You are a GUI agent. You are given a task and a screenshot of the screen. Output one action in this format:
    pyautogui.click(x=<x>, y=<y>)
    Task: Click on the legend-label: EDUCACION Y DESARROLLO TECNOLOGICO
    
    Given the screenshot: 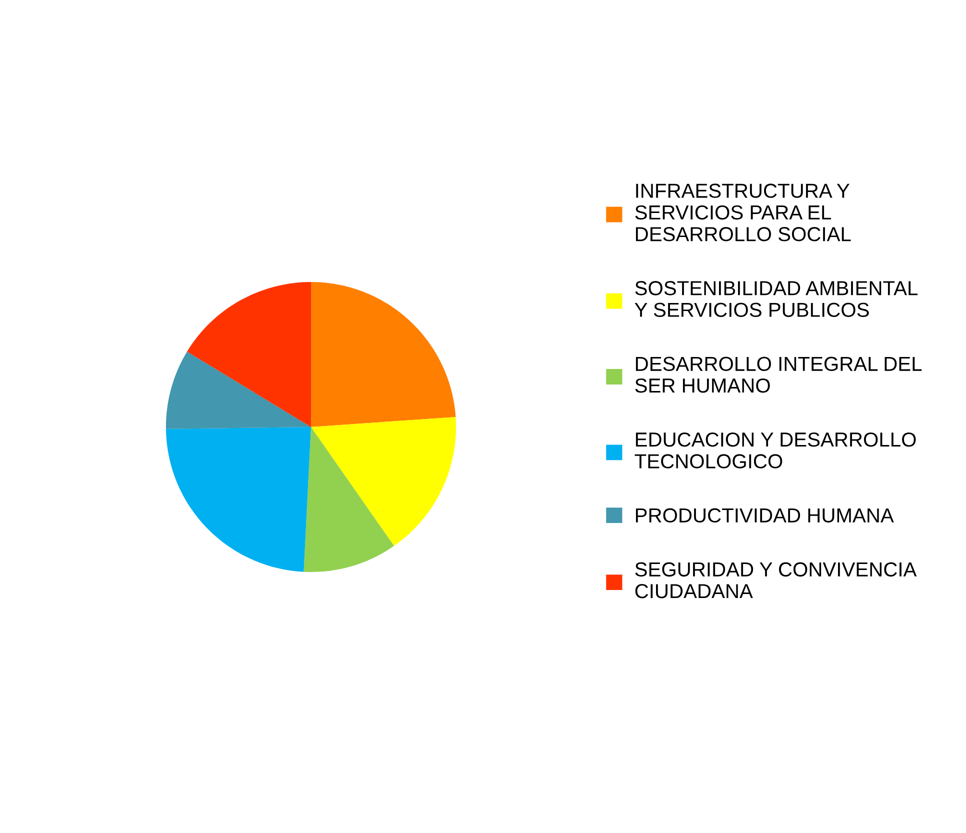 What is the action you would take?
    pyautogui.click(x=775, y=450)
    